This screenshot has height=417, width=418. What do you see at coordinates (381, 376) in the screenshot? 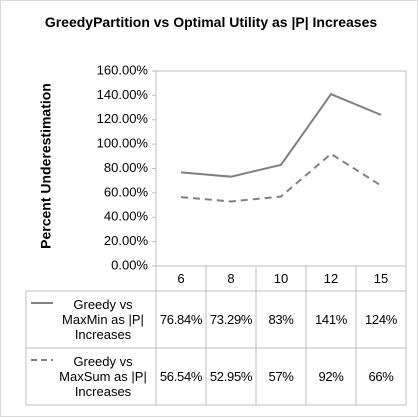
I see `data-label: 66%` at bounding box center [381, 376].